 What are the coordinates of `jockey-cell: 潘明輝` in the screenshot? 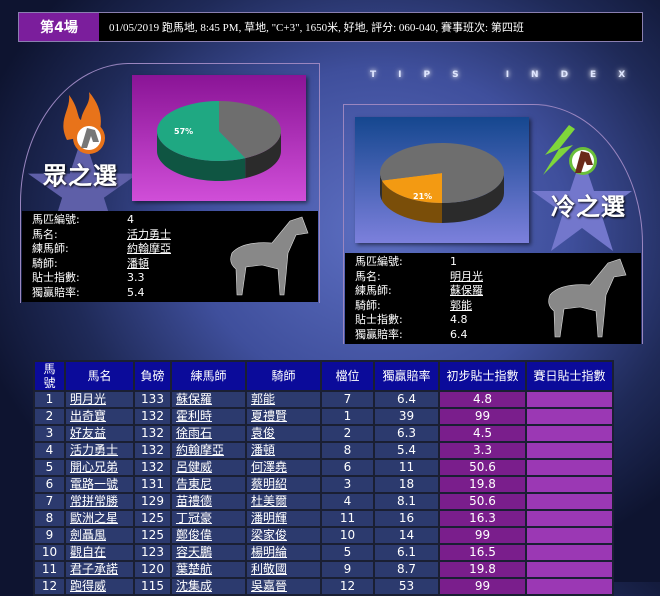 It's located at (283, 518).